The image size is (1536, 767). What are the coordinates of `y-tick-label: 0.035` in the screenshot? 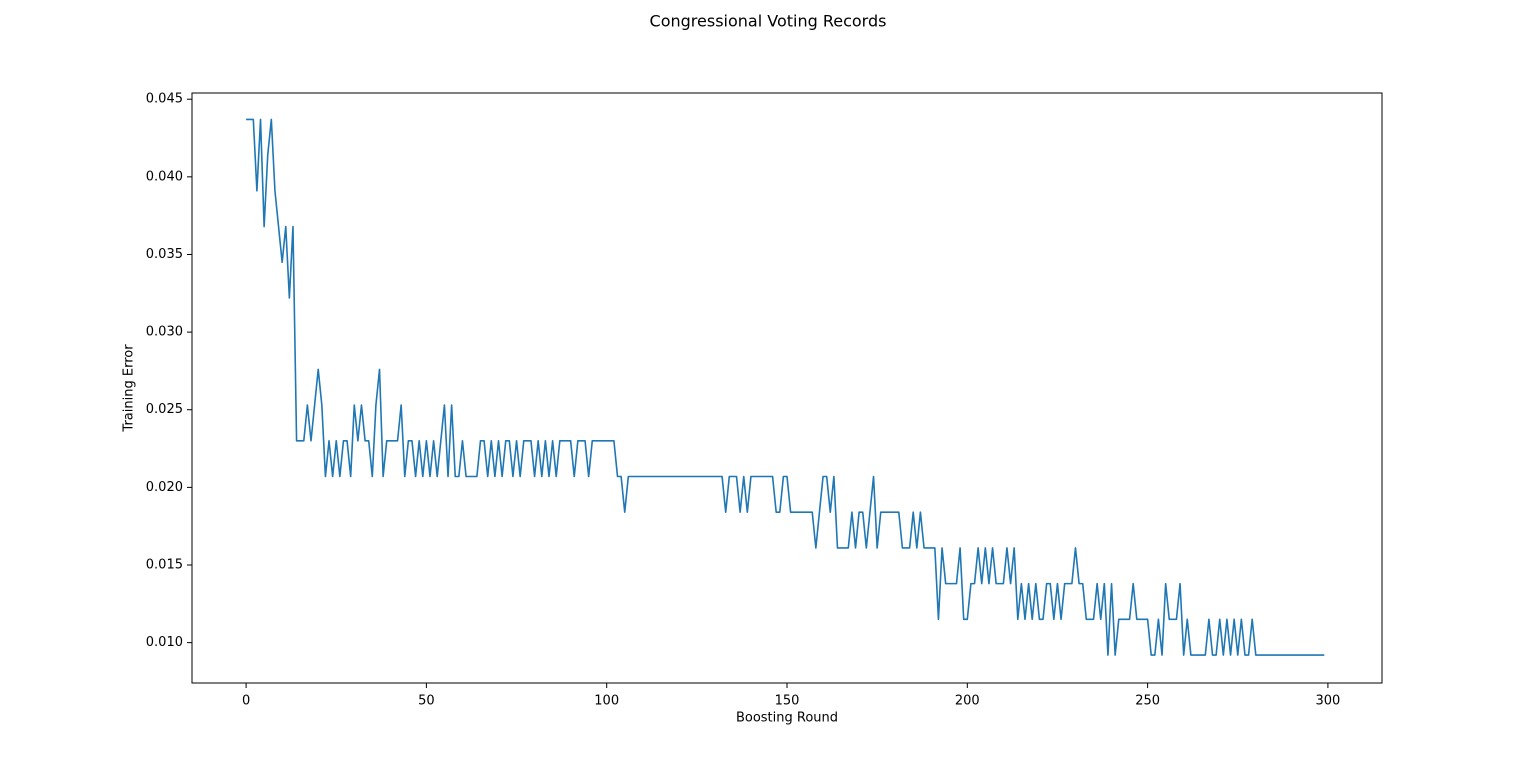 It's located at (164, 254).